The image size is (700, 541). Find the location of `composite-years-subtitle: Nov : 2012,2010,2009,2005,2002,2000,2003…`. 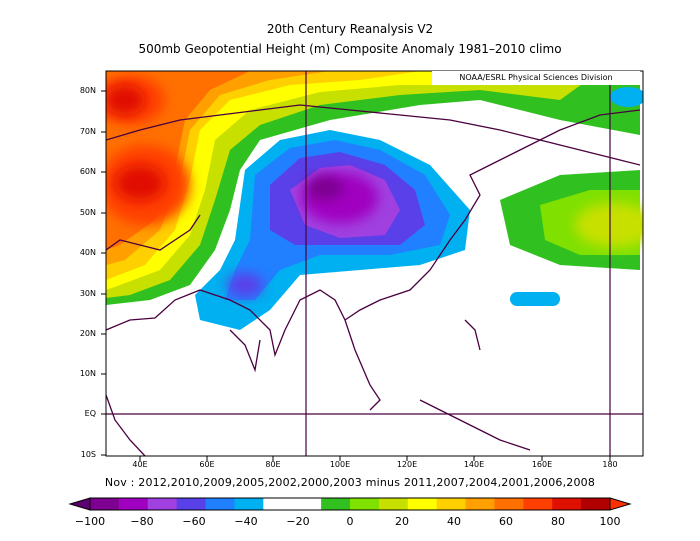

composite-years-subtitle: Nov : 2012,2010,2009,2005,2002,2000,2003… is located at coordinates (350, 482).